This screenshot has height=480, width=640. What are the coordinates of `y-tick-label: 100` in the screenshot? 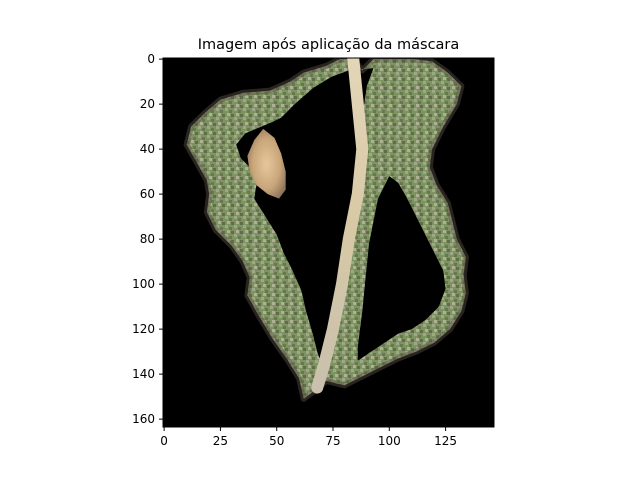 It's located at (143, 284).